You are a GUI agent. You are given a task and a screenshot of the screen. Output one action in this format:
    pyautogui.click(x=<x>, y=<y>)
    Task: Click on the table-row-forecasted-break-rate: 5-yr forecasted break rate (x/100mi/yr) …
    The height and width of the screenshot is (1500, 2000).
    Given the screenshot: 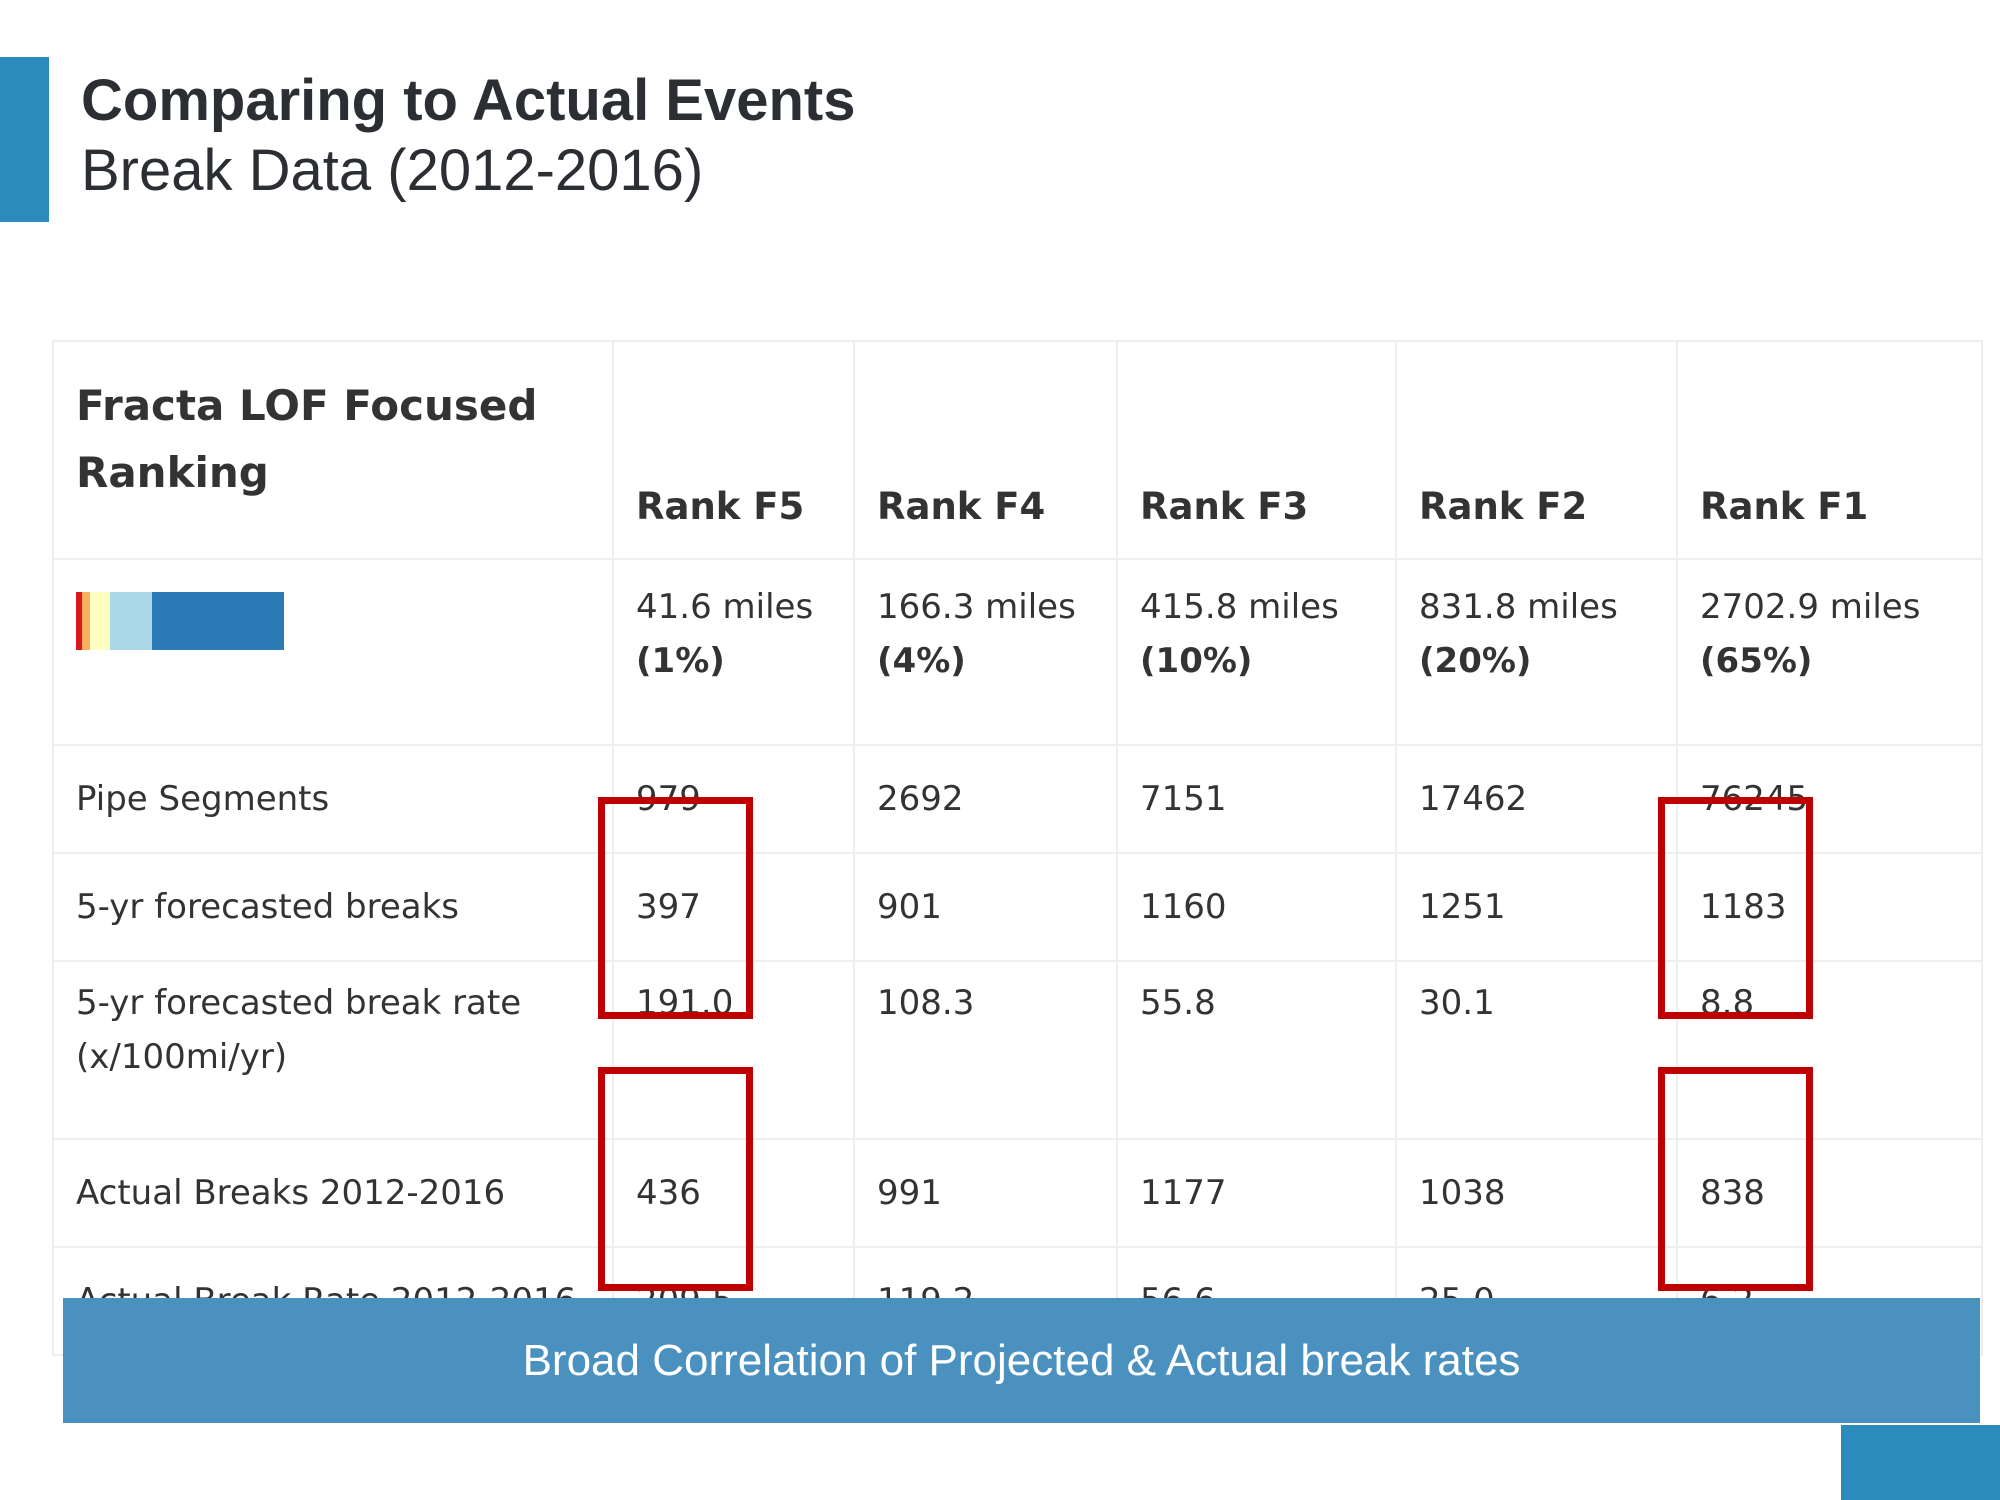 What is the action you would take?
    pyautogui.click(x=1017, y=1050)
    